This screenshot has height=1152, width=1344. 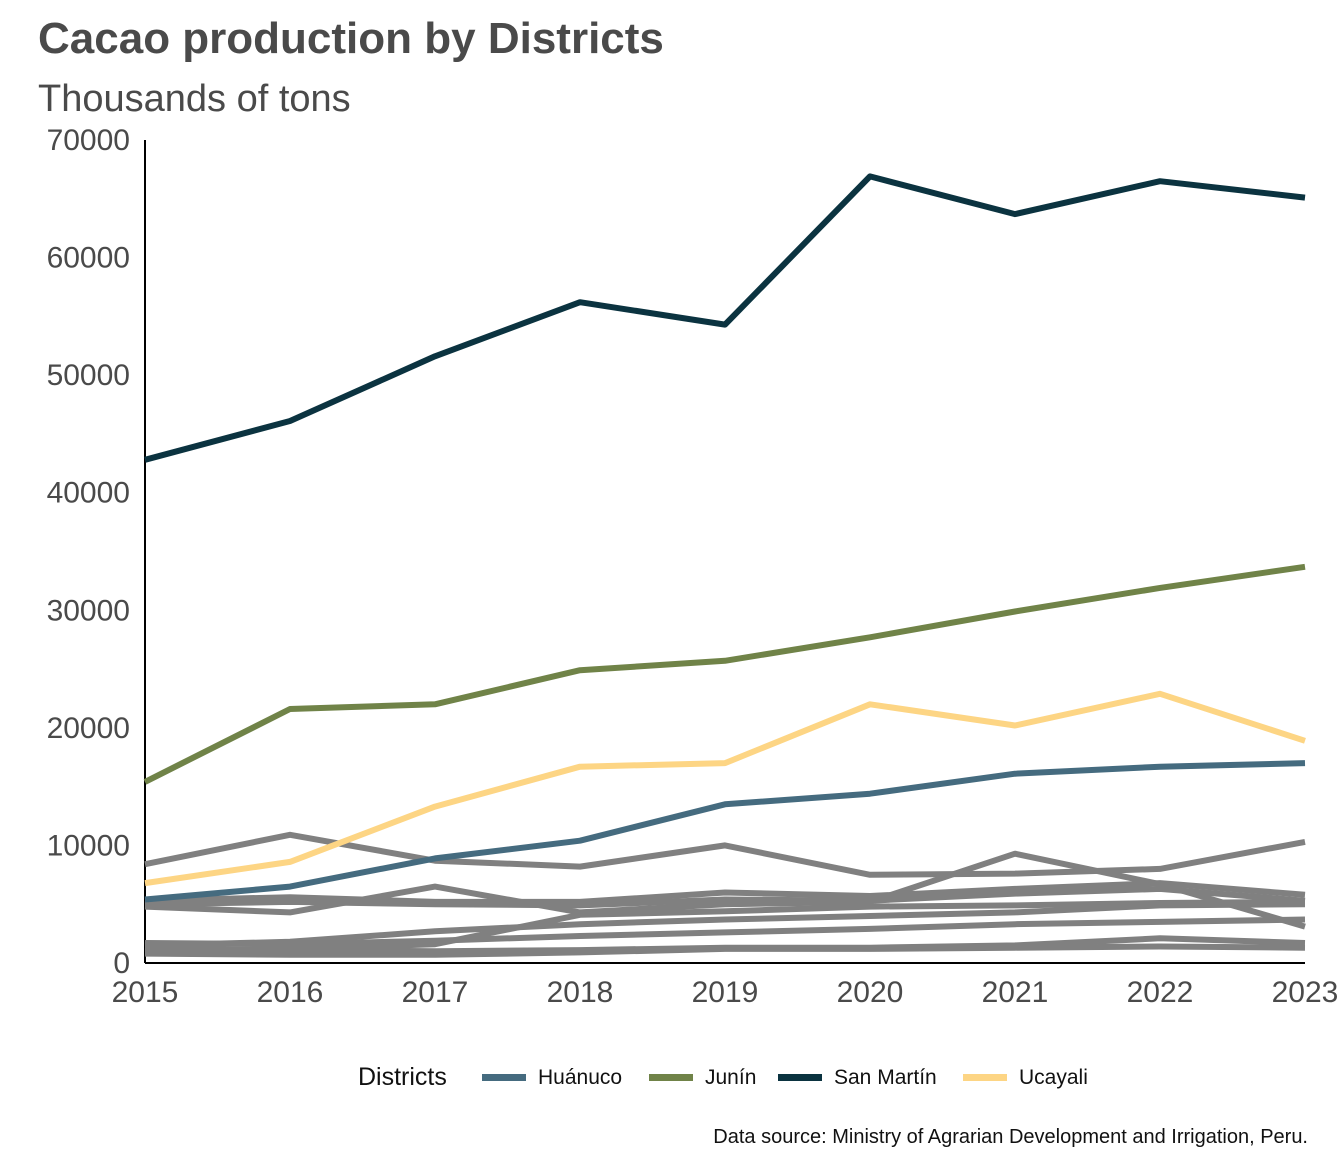 What do you see at coordinates (1160, 992) in the screenshot?
I see `x-tick-label: 2022` at bounding box center [1160, 992].